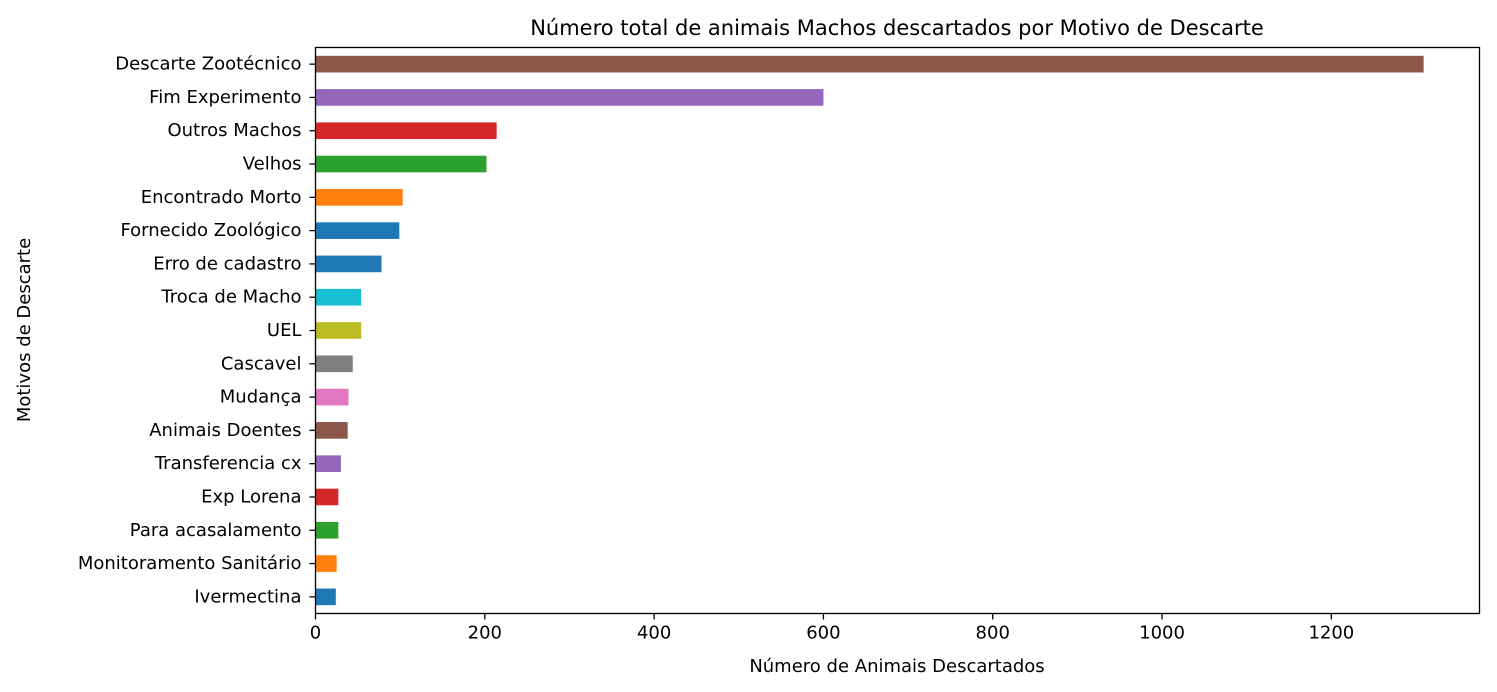  What do you see at coordinates (216, 530) in the screenshot?
I see `y-tick-label: Para acasalamento` at bounding box center [216, 530].